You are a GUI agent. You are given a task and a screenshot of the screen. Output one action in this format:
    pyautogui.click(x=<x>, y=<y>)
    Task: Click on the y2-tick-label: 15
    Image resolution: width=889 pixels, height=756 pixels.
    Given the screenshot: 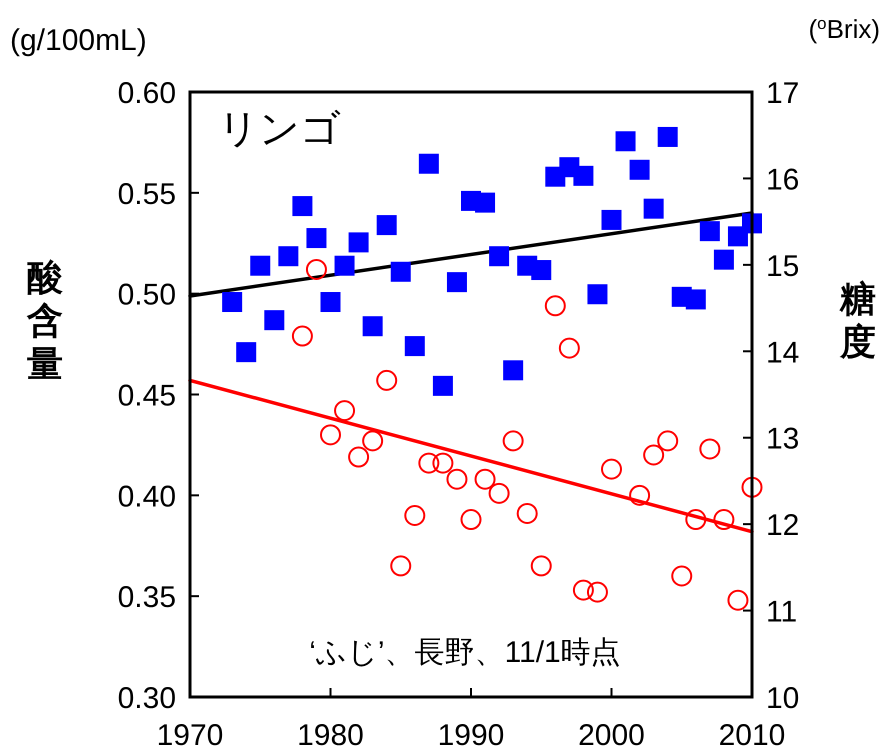 What is the action you would take?
    pyautogui.click(x=783, y=266)
    